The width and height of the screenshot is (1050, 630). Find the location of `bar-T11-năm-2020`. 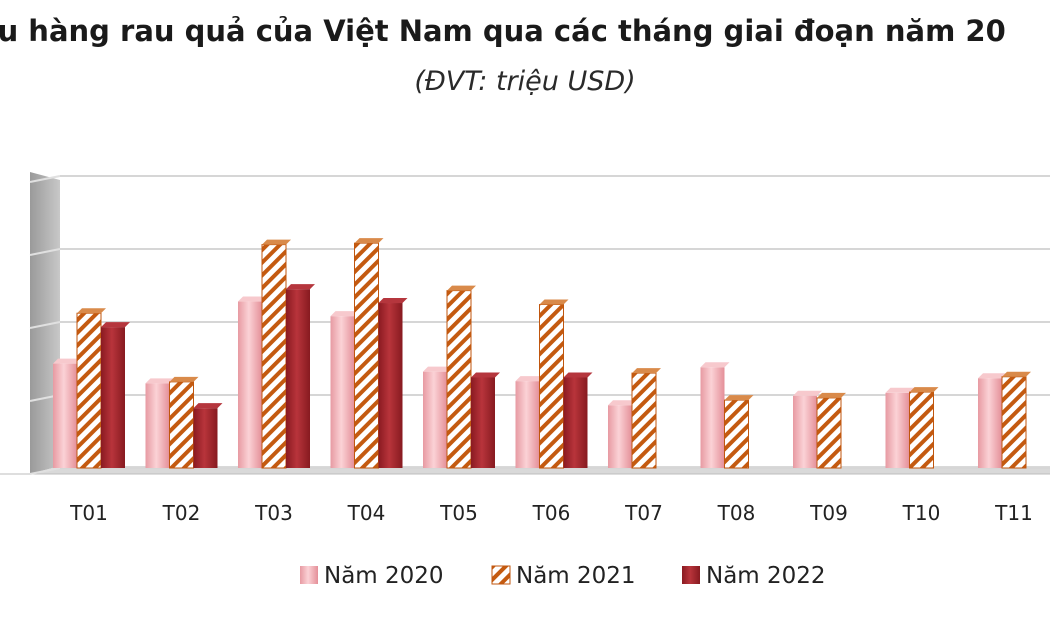

bar-T11-năm-2020 is located at coordinates (992, 420).